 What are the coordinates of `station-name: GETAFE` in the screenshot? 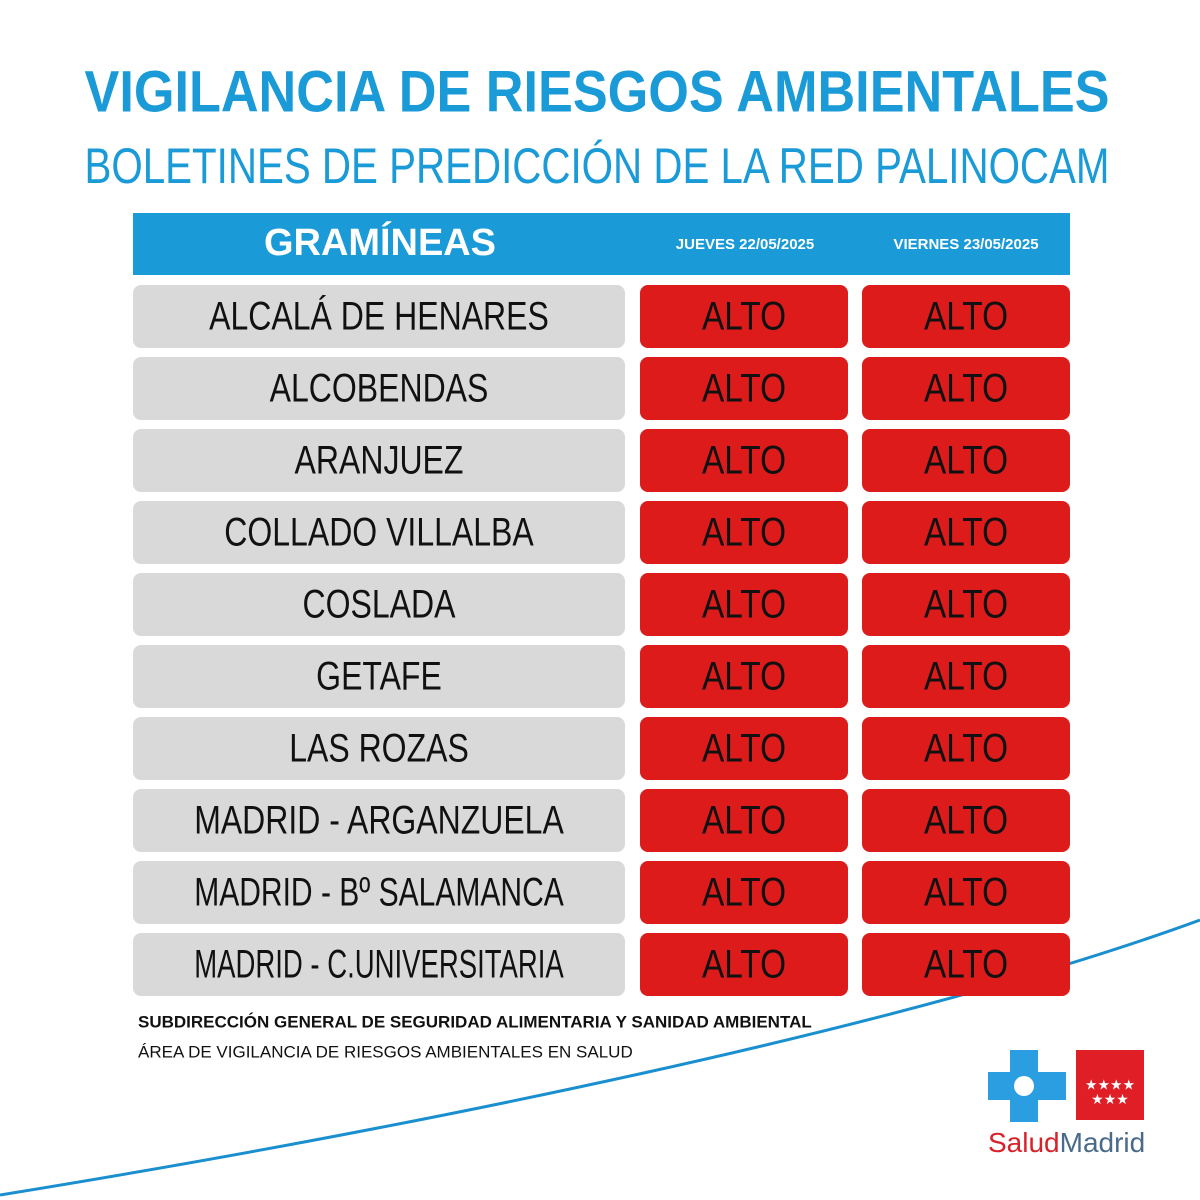 It's located at (379, 677).